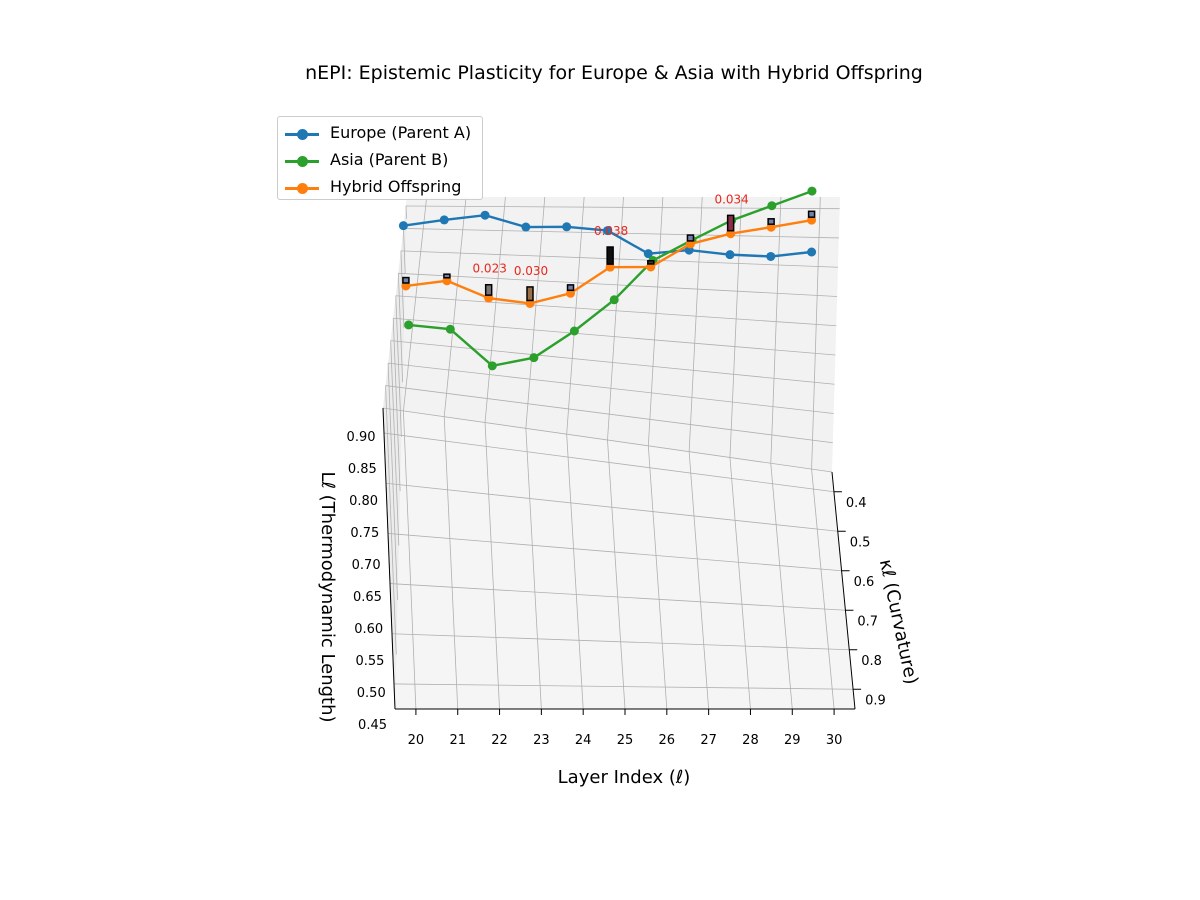 This screenshot has height=900, width=1200. Describe the element at coordinates (372, 725) in the screenshot. I see `z-tick-label: 0.45` at that location.